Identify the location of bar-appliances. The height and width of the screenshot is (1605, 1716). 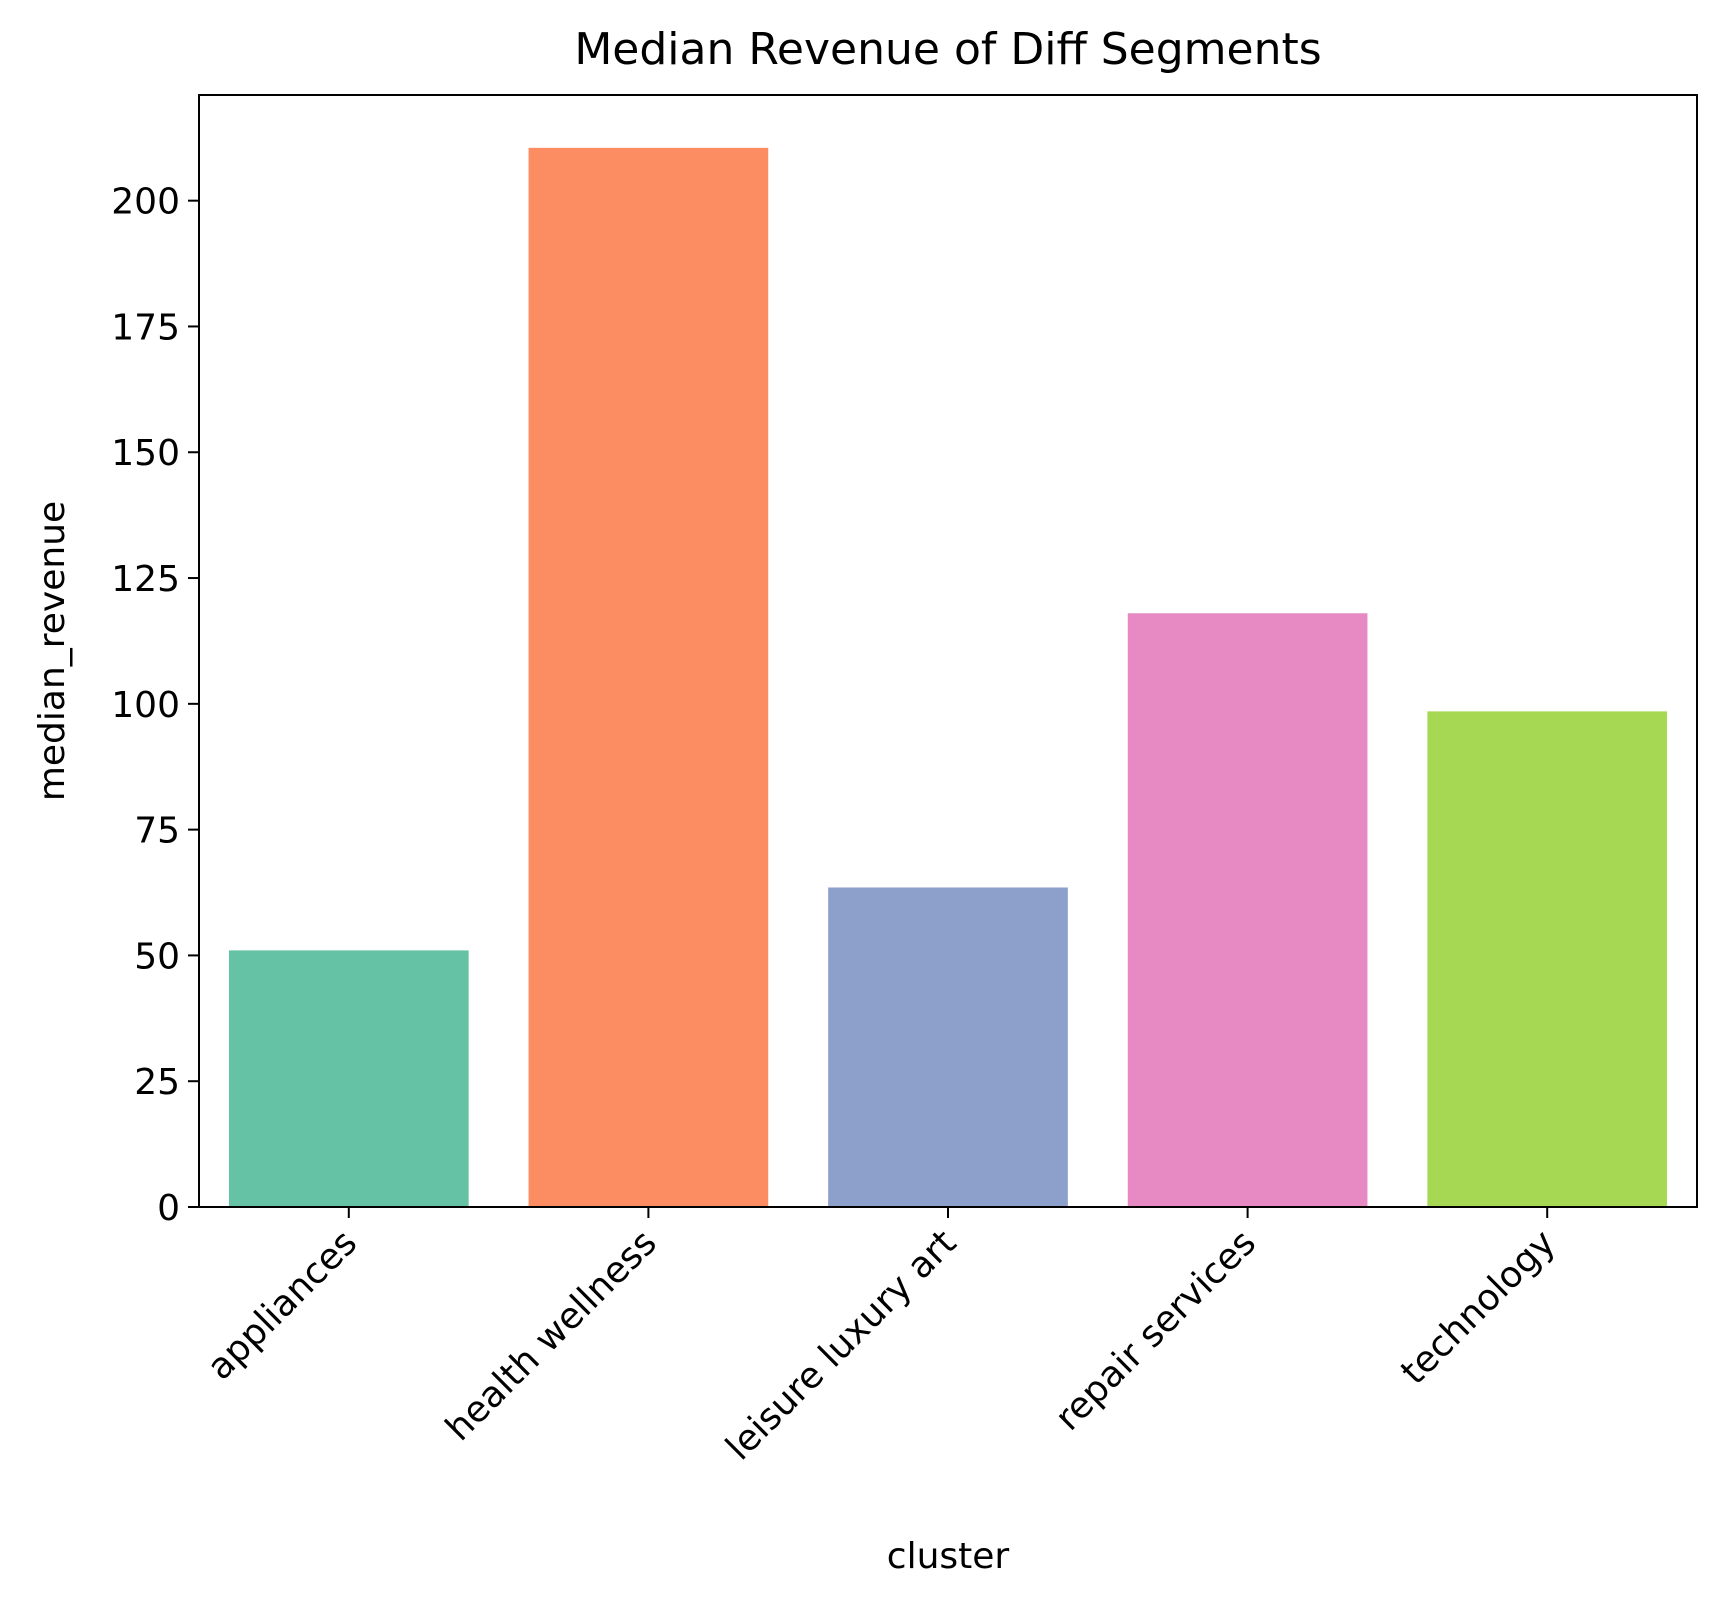
(348, 1078).